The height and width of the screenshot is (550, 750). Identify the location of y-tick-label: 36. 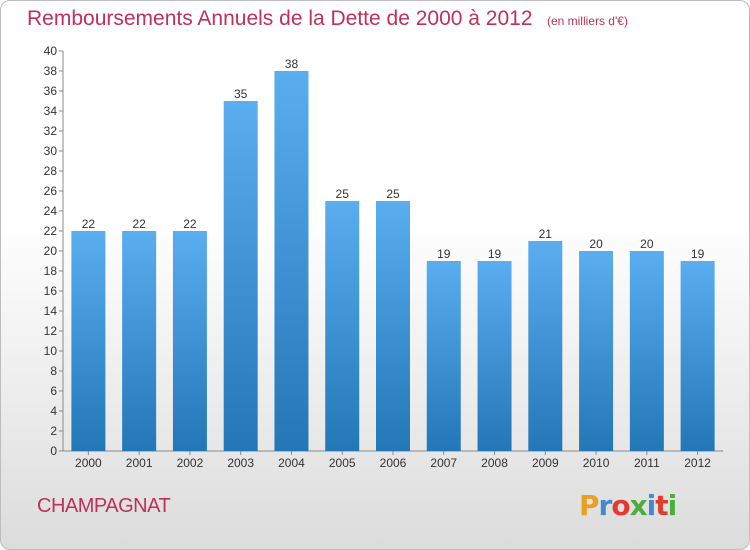
(51, 91).